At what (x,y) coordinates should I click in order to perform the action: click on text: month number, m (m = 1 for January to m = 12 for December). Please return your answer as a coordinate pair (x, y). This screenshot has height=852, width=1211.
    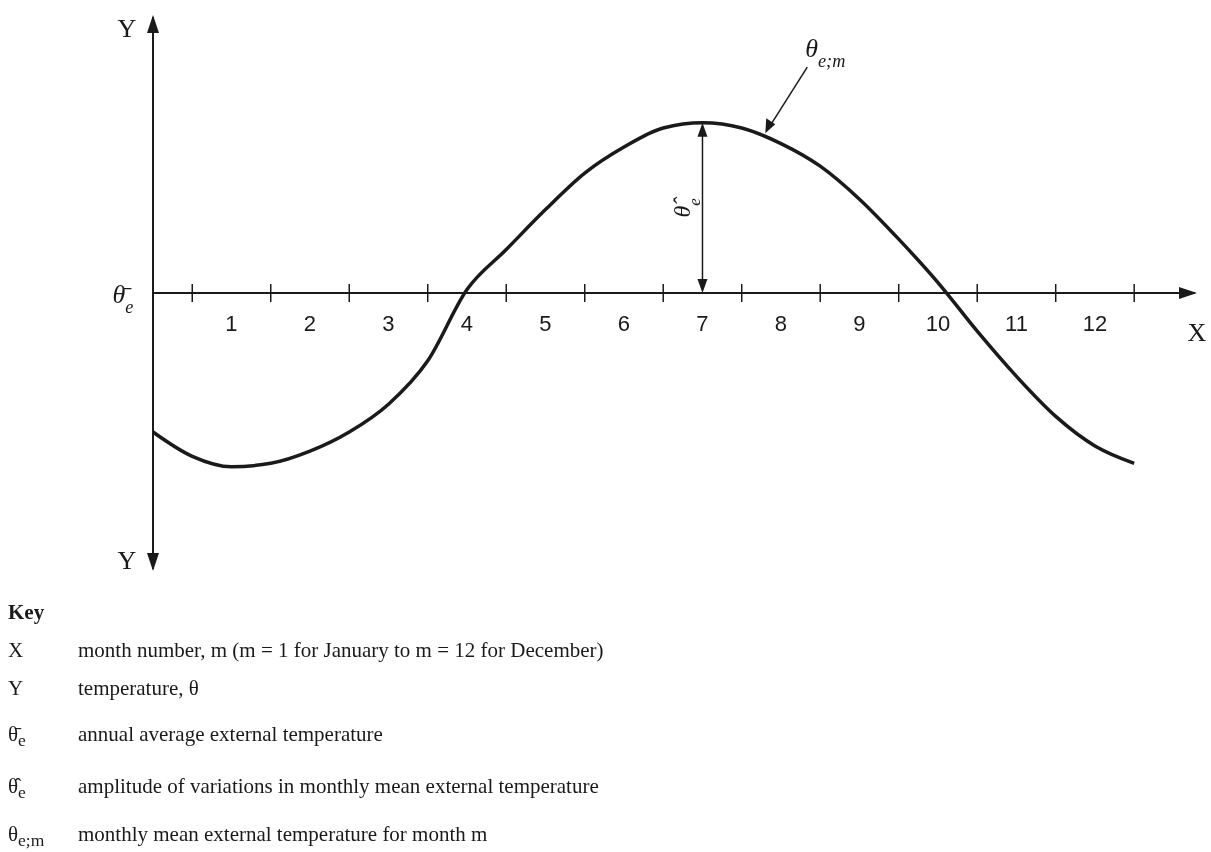
    Looking at the image, I should click on (341, 650).